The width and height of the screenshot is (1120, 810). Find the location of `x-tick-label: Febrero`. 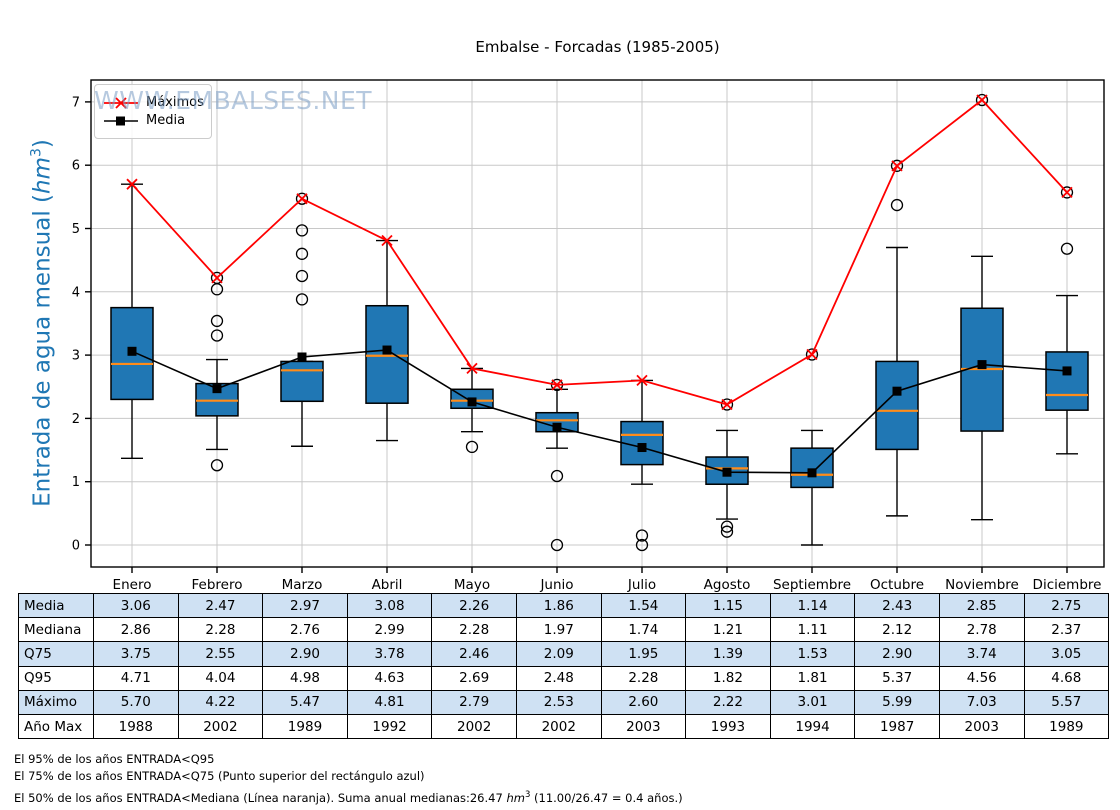

x-tick-label: Febrero is located at coordinates (217, 585).